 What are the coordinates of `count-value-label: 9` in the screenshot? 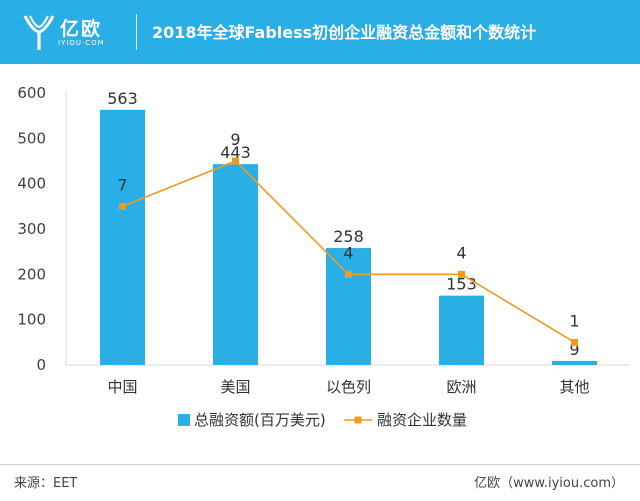 It's located at (235, 139).